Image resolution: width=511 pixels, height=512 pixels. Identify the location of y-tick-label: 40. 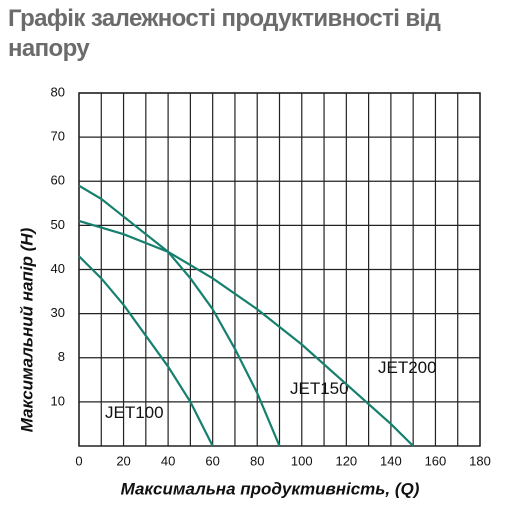
(58, 268).